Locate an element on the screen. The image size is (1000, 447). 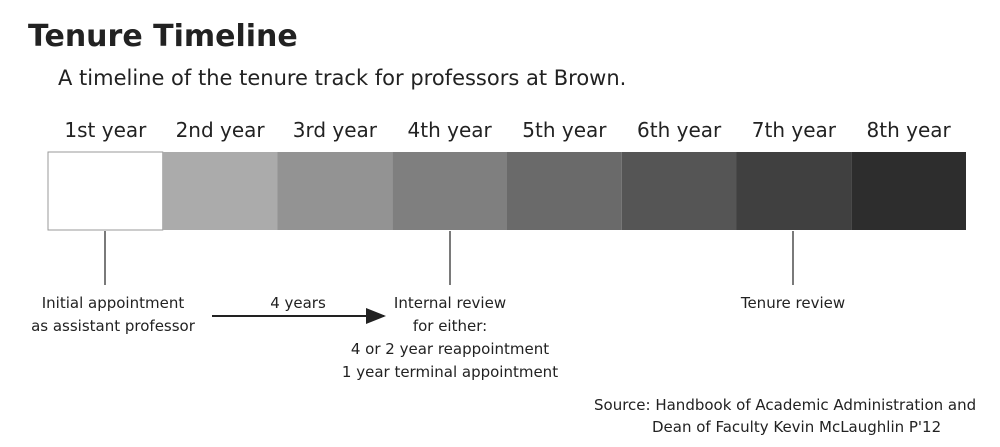
annotation: 1 year terminal appointment is located at coordinates (450, 372).